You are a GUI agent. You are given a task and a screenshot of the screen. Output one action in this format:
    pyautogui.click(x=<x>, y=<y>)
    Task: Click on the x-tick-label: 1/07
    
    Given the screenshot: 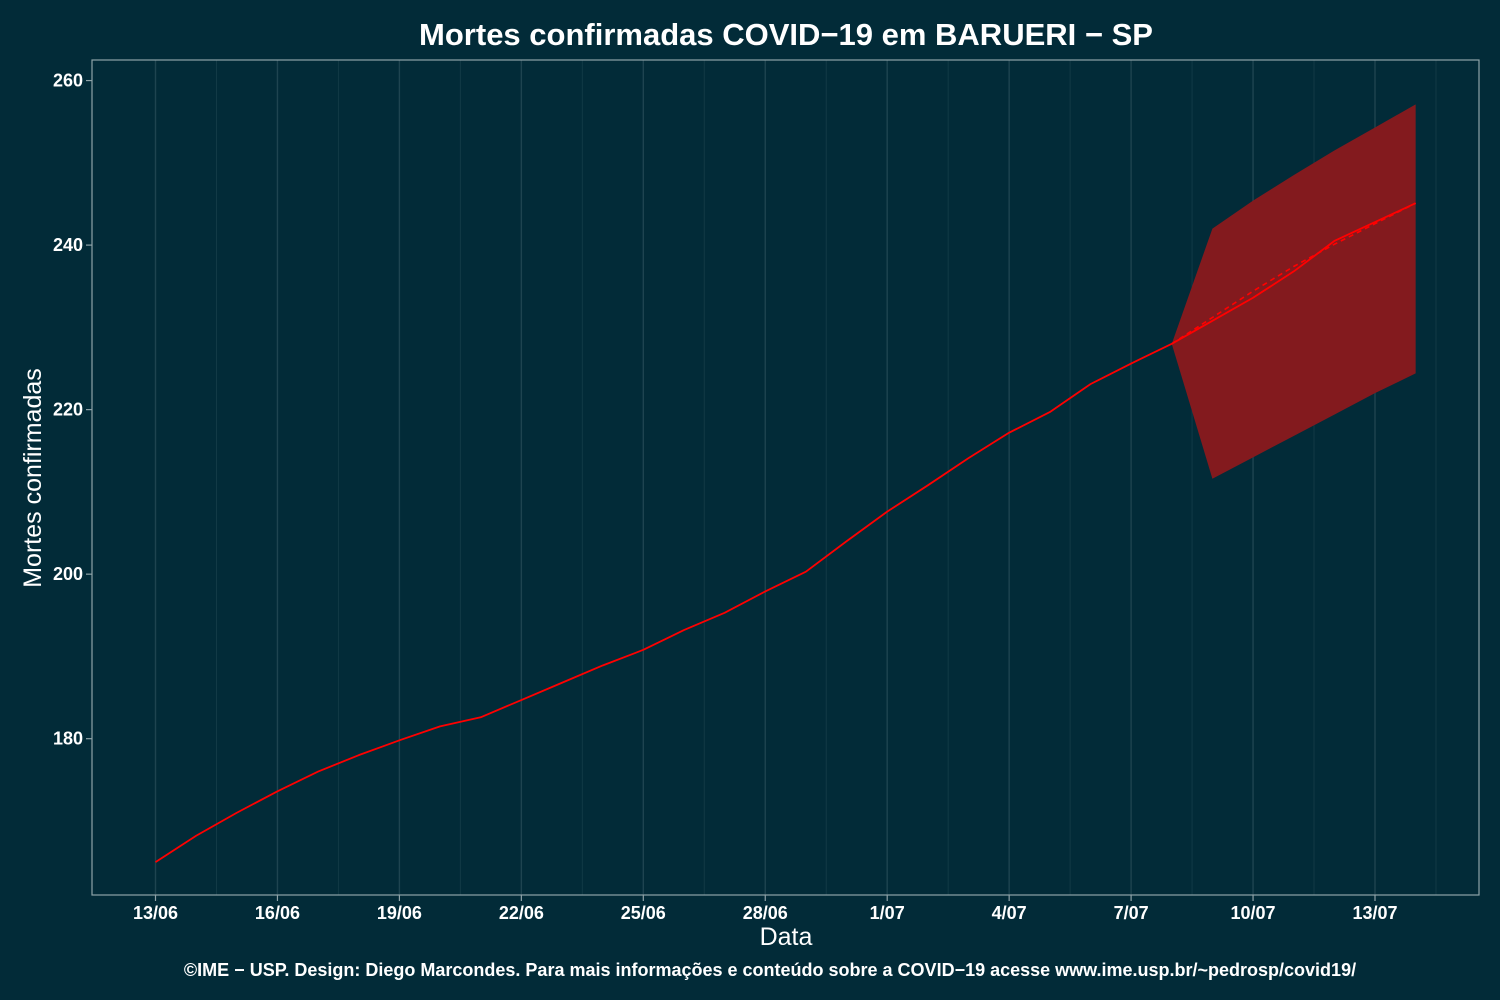 What is the action you would take?
    pyautogui.click(x=887, y=913)
    